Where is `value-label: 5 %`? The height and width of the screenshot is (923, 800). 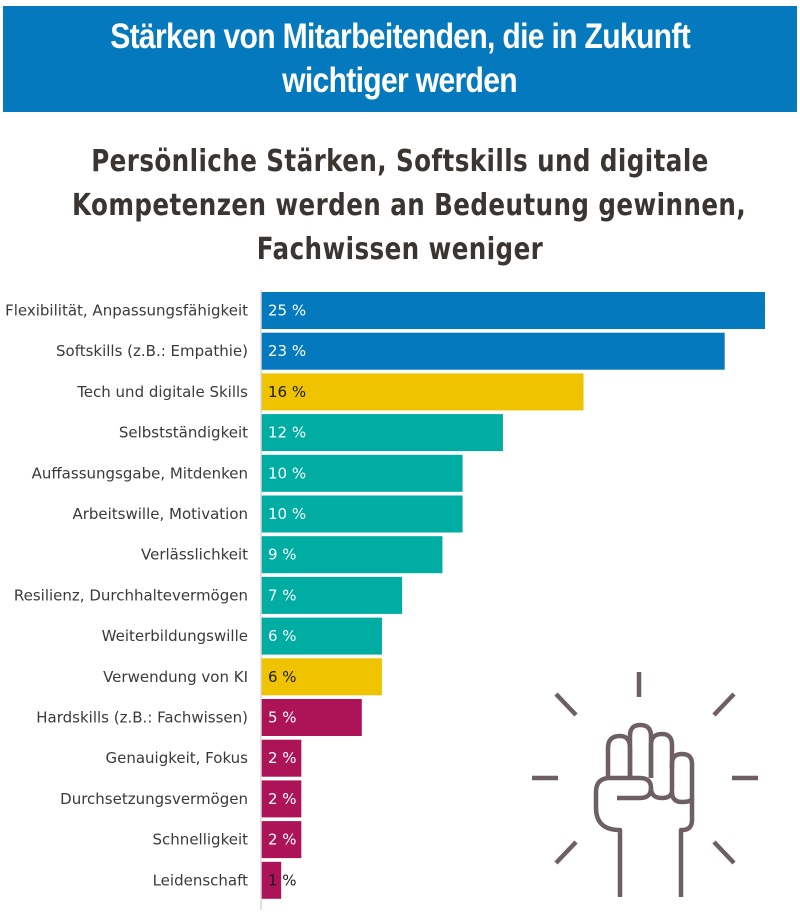
value-label: 5 % is located at coordinates (282, 718).